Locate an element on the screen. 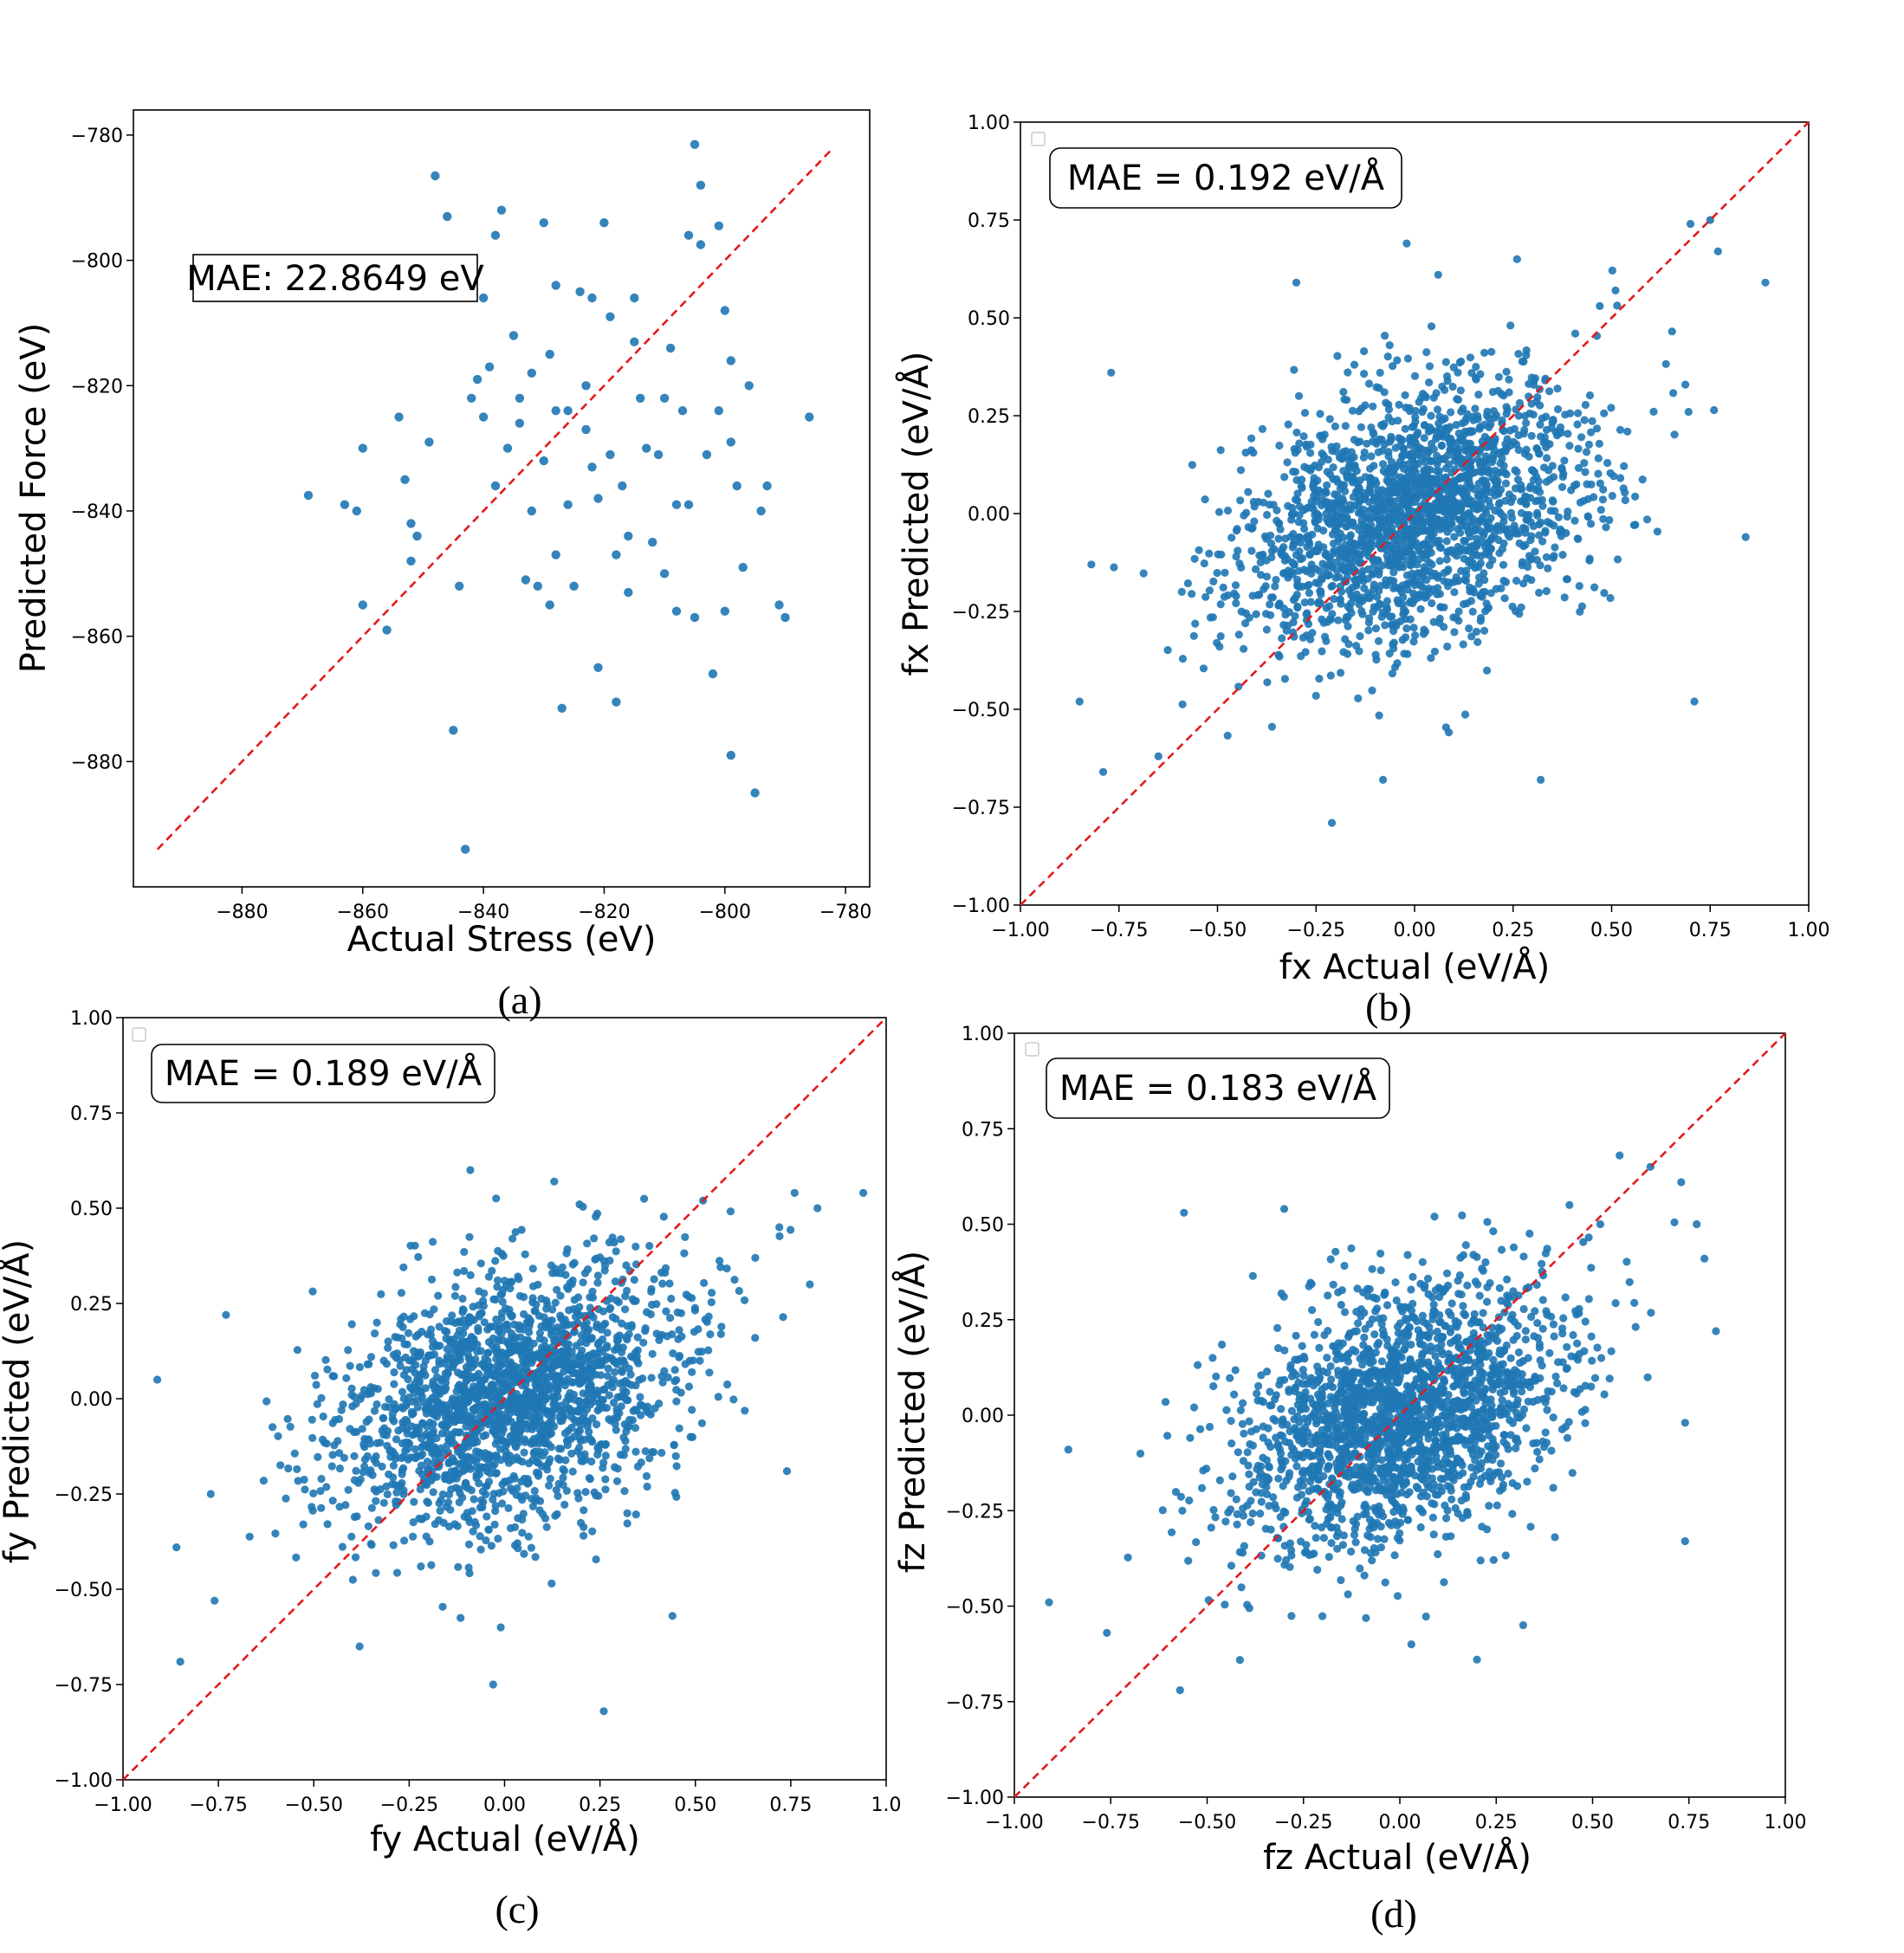 Image resolution: width=1904 pixels, height=1953 pixels. y-tick-label: −840 is located at coordinates (97, 512).